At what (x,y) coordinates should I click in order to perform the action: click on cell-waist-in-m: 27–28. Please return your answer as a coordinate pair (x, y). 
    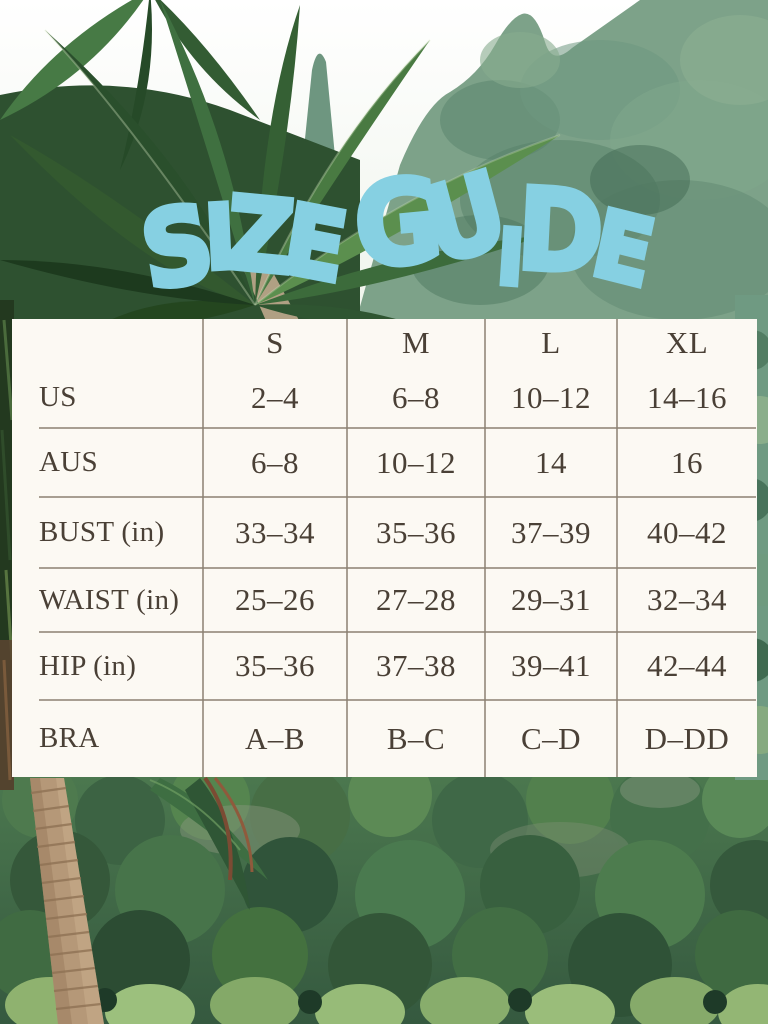
    Looking at the image, I should click on (416, 599).